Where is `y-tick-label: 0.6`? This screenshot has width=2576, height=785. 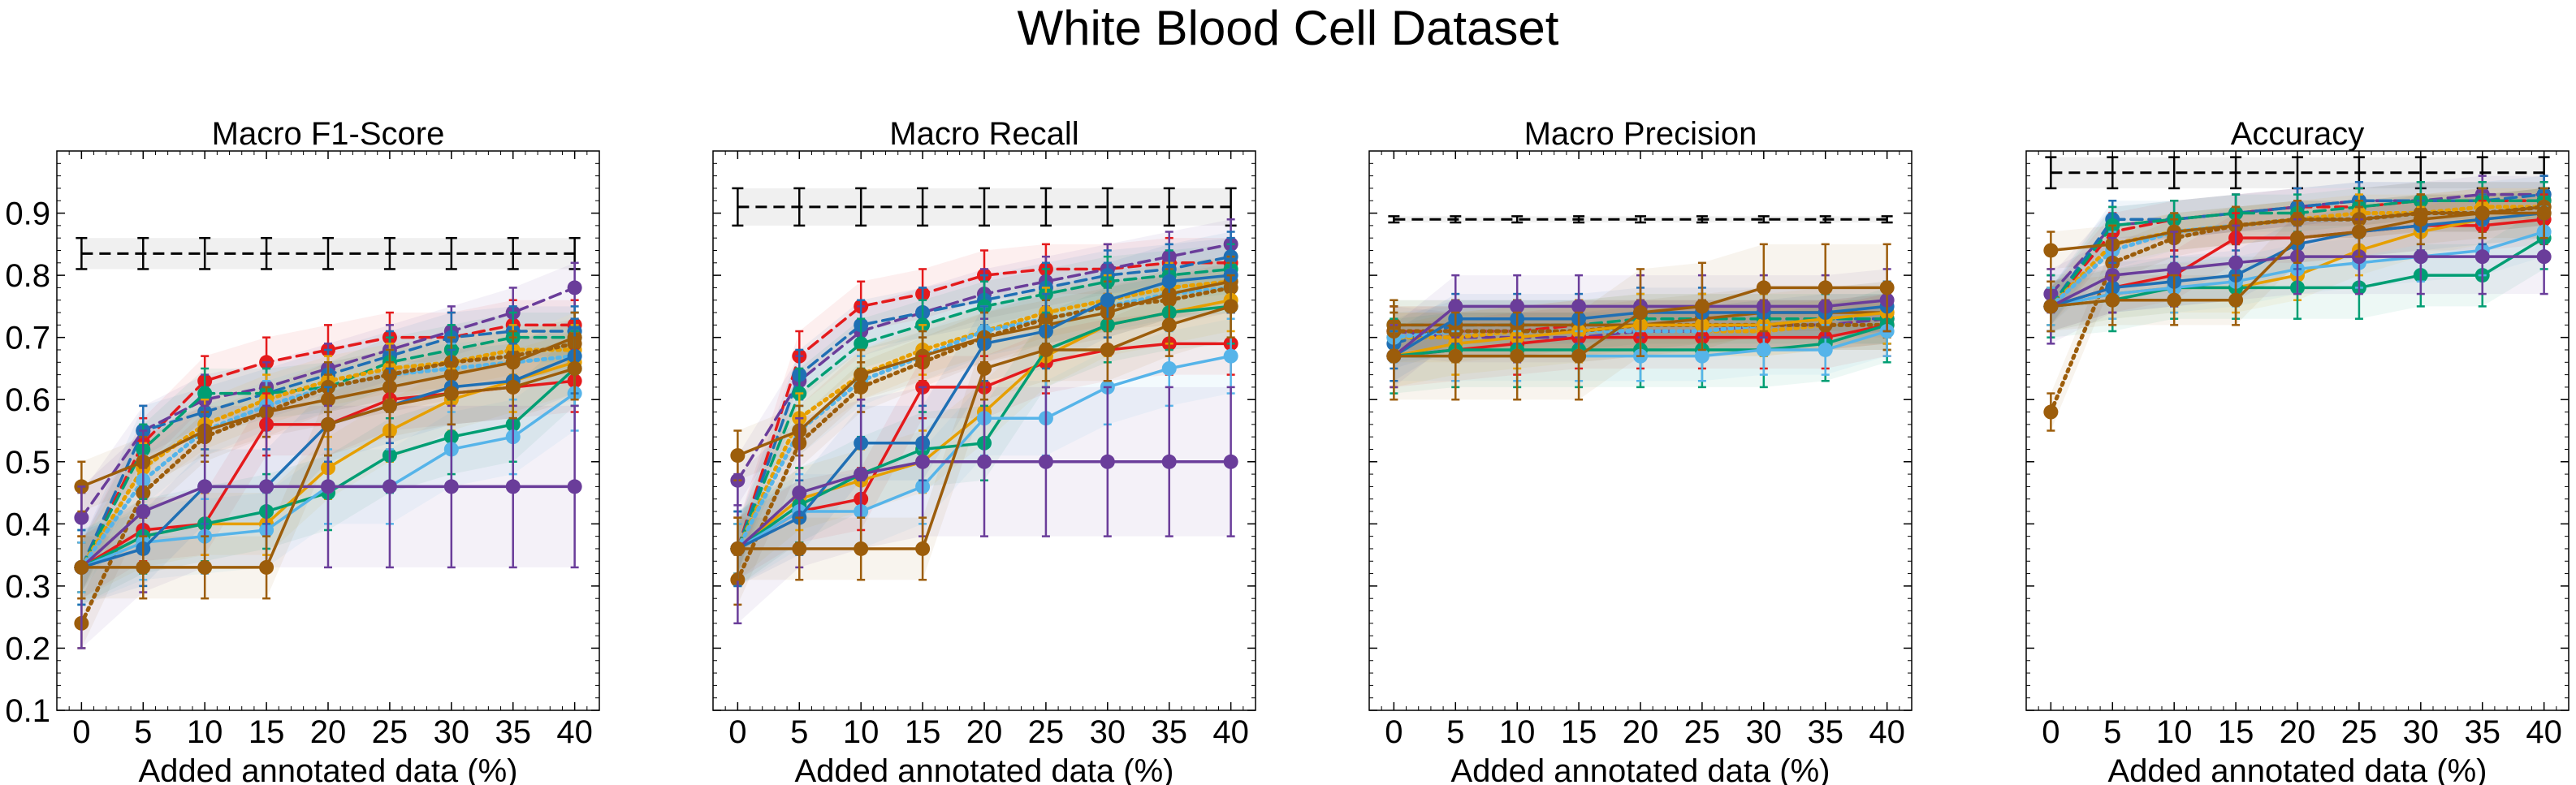 y-tick-label: 0.6 is located at coordinates (28, 400).